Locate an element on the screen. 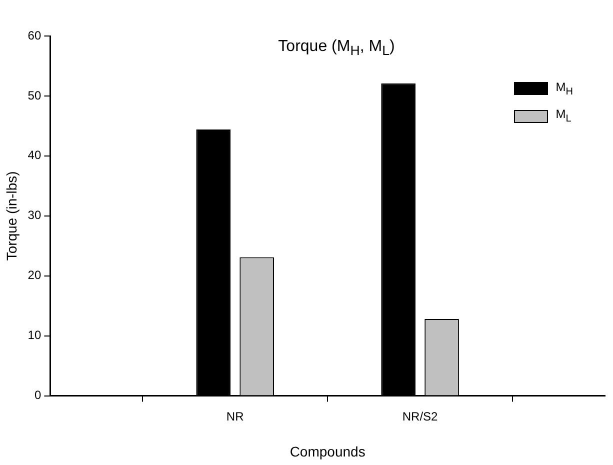  y-tick-label: 40 is located at coordinates (35, 155).